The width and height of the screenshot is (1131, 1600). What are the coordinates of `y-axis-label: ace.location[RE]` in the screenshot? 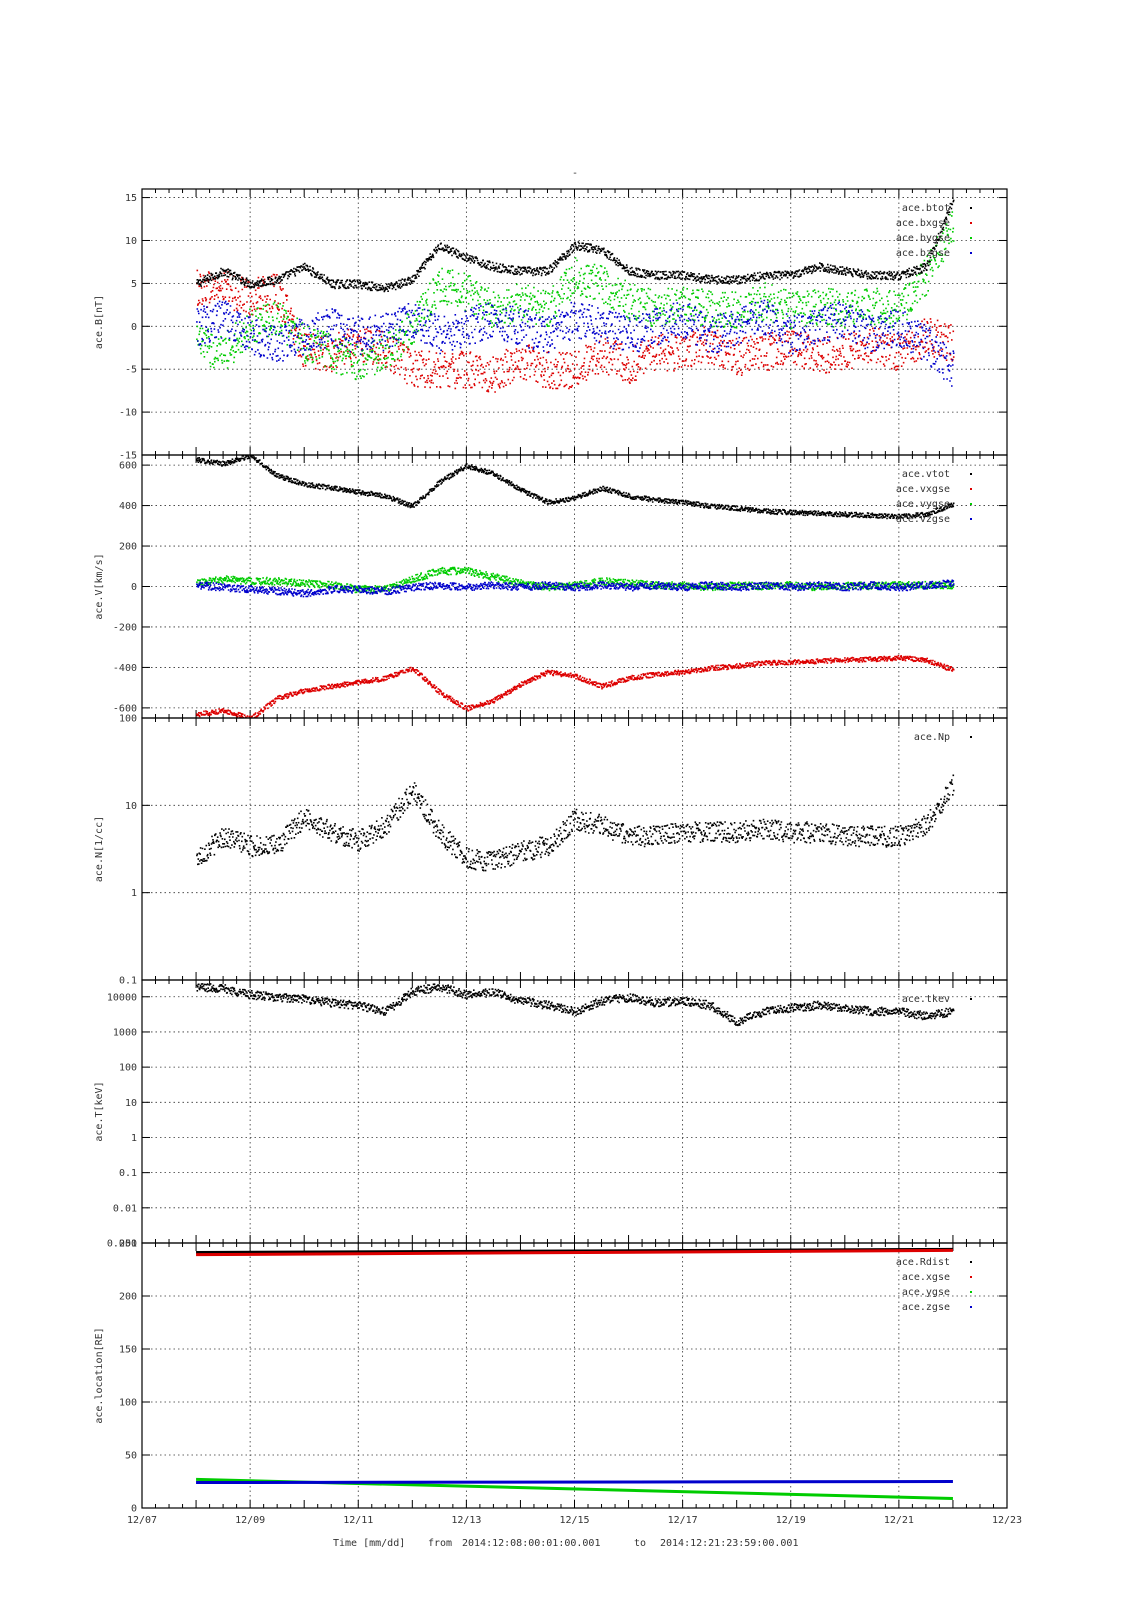 It's located at (99, 1375).